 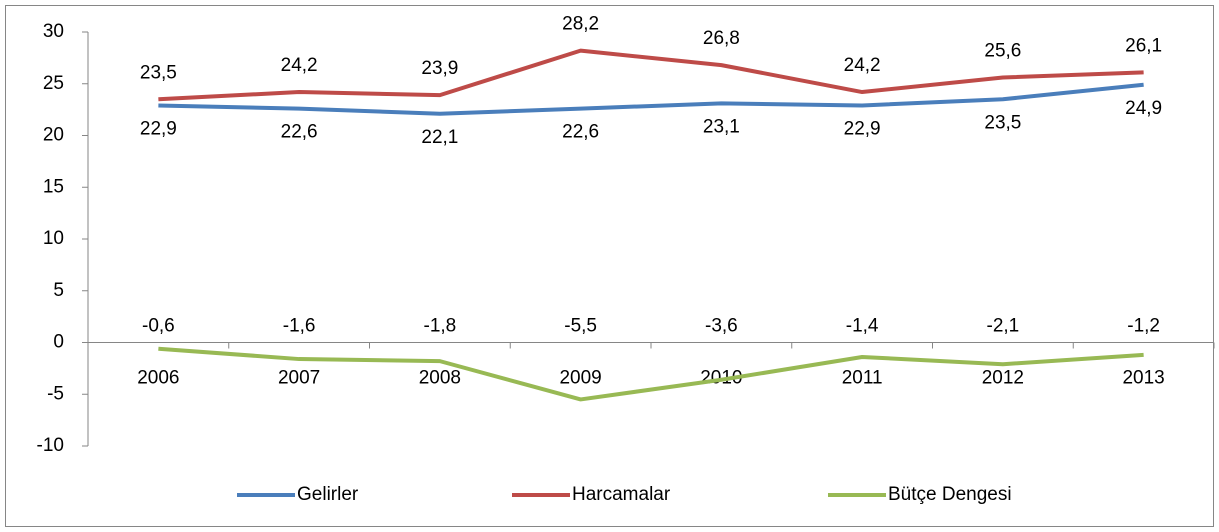 What do you see at coordinates (55, 393) in the screenshot?
I see `y-tick-label: -5` at bounding box center [55, 393].